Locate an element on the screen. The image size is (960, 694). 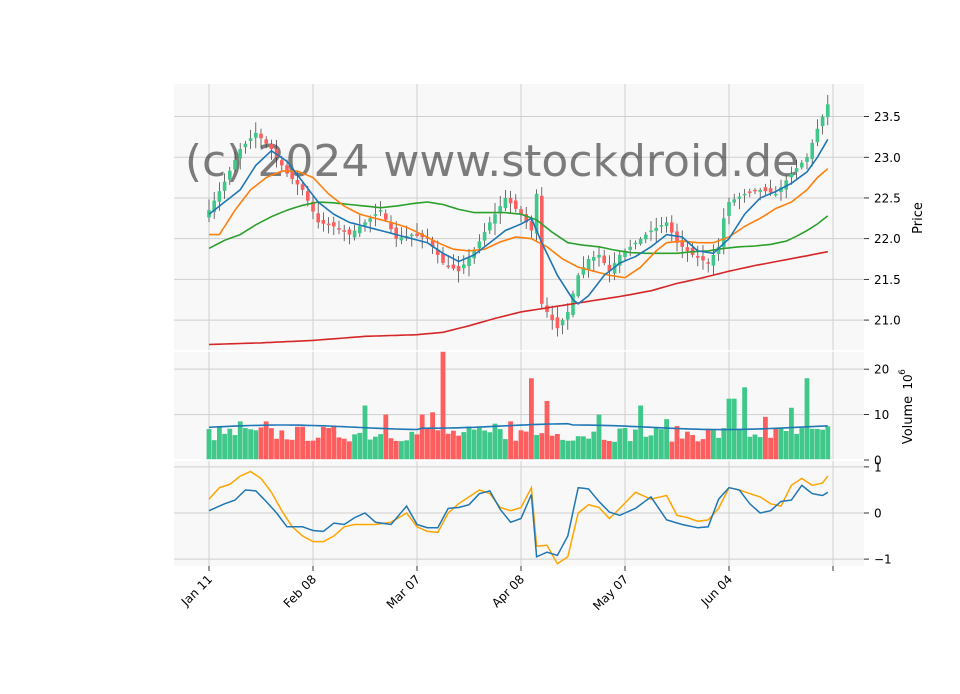
y-tick-label: 10 is located at coordinates (881, 415).